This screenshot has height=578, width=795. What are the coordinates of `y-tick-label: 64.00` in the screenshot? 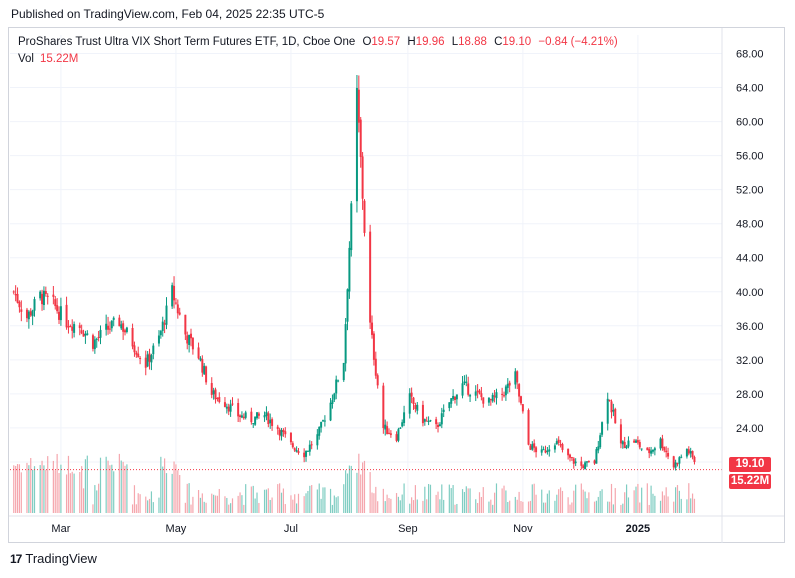 It's located at (750, 89).